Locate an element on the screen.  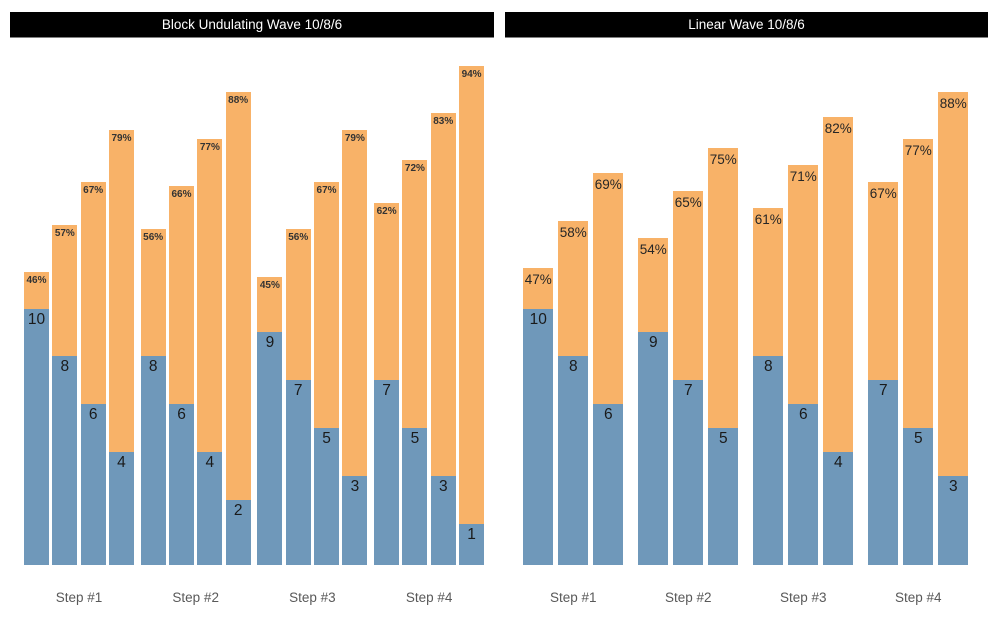
set-column: 71% 6 is located at coordinates (803, 364).